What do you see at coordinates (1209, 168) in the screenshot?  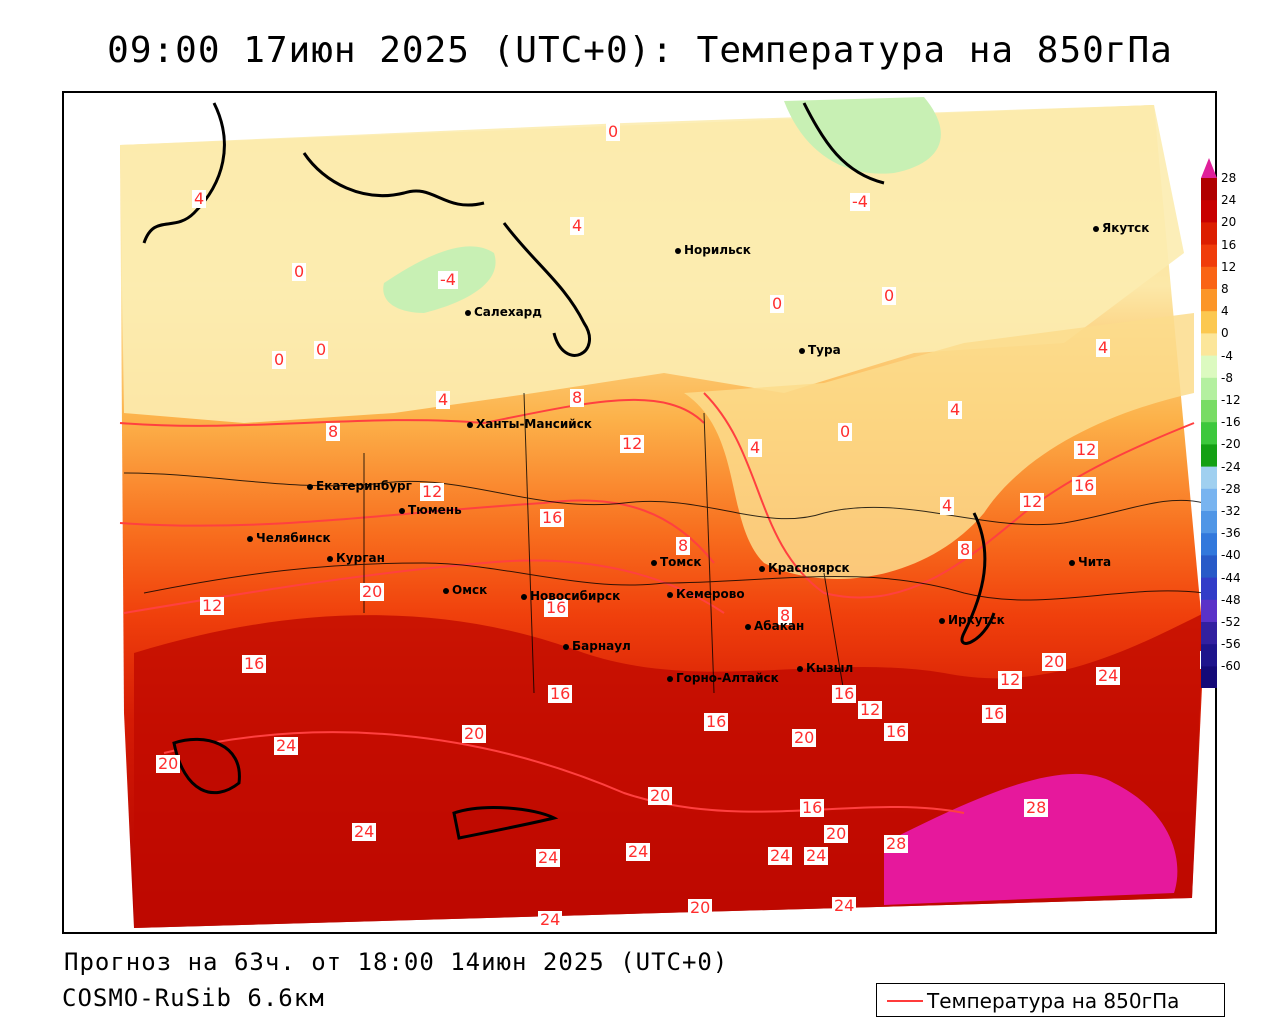 I see `color-bar-top-arrow` at bounding box center [1209, 168].